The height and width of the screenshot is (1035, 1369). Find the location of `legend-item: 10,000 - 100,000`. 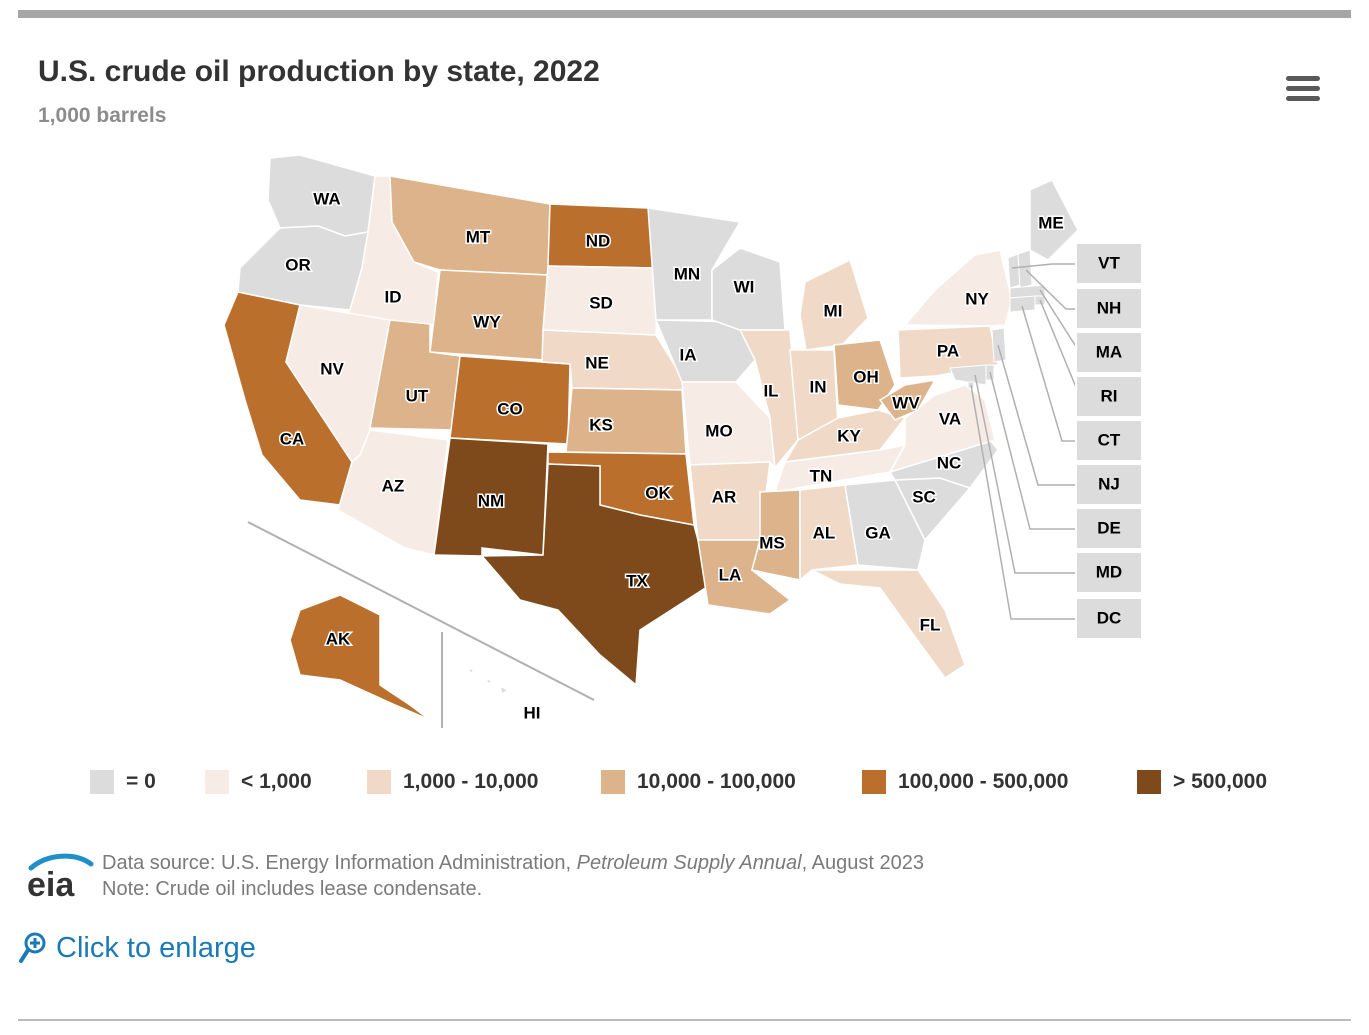

legend-item: 10,000 - 100,000 is located at coordinates (698, 782).